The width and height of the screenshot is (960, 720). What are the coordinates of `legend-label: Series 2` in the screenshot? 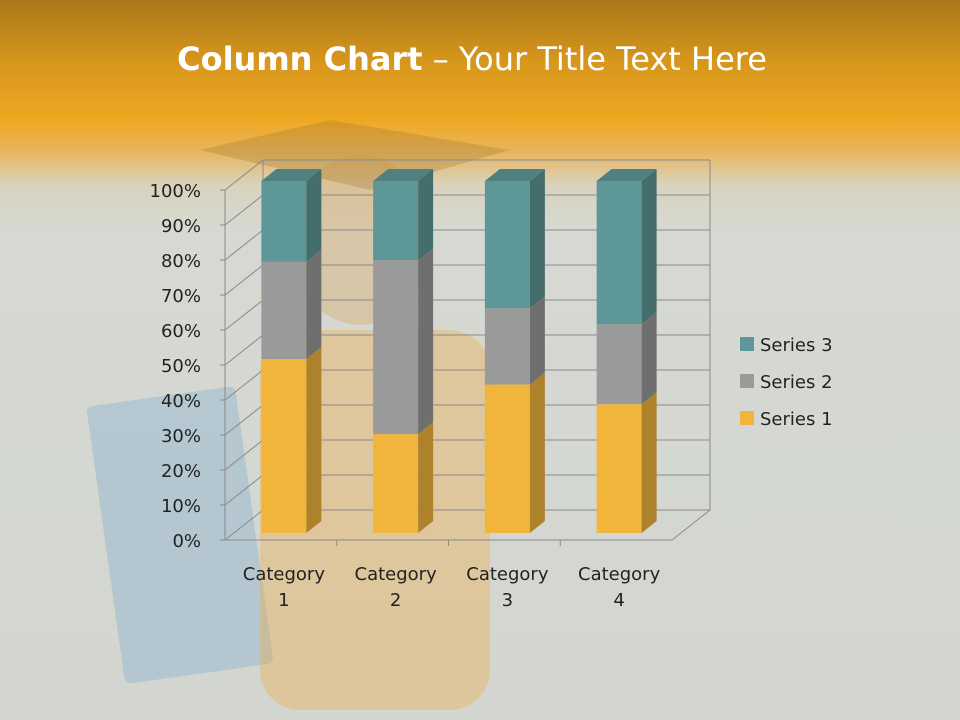 It's located at (796, 382).